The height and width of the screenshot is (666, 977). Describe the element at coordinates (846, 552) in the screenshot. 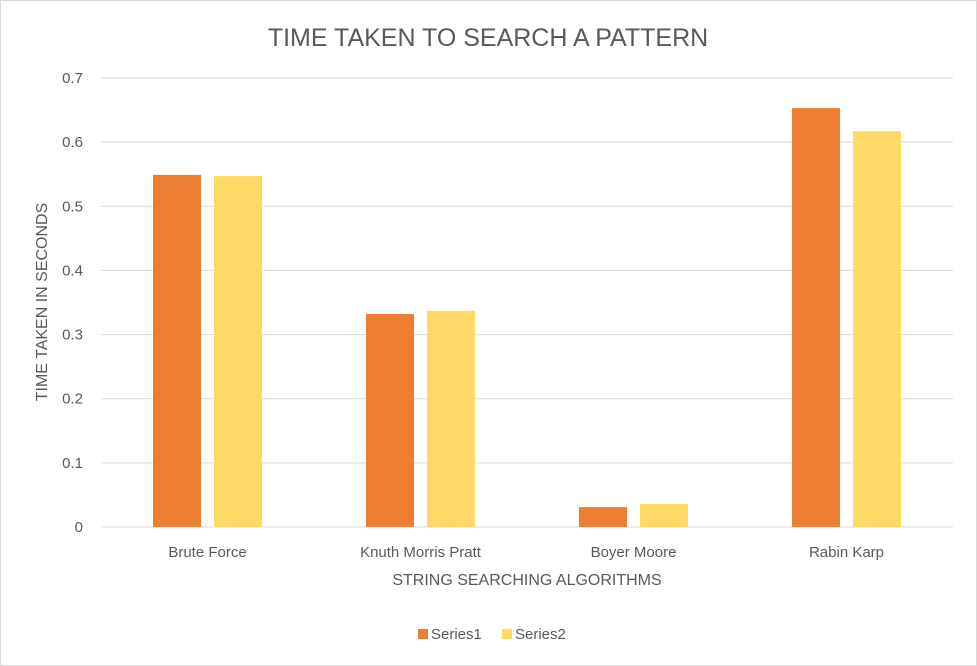

I see `x-tick-label: Rabin Karp` at that location.